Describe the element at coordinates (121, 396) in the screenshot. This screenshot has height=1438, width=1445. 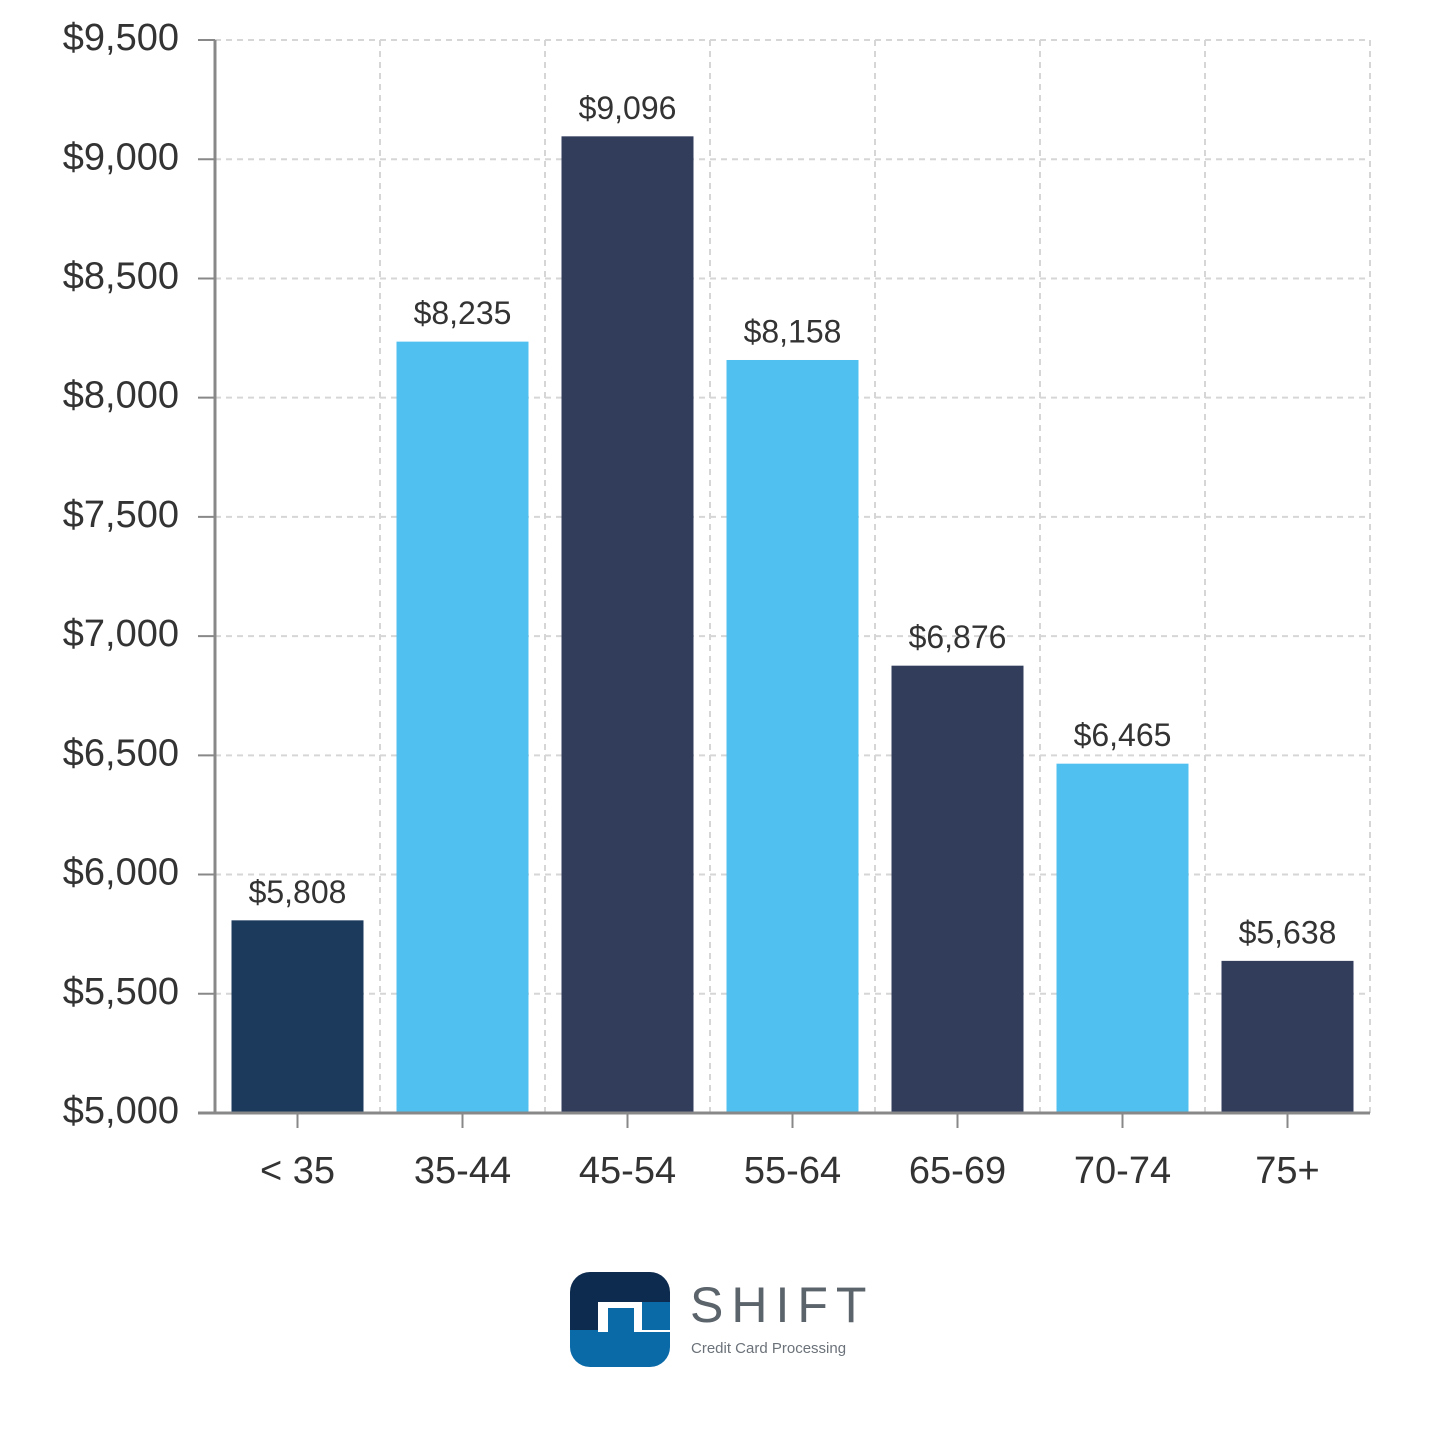
I see `y-tick-label: $8,000` at that location.